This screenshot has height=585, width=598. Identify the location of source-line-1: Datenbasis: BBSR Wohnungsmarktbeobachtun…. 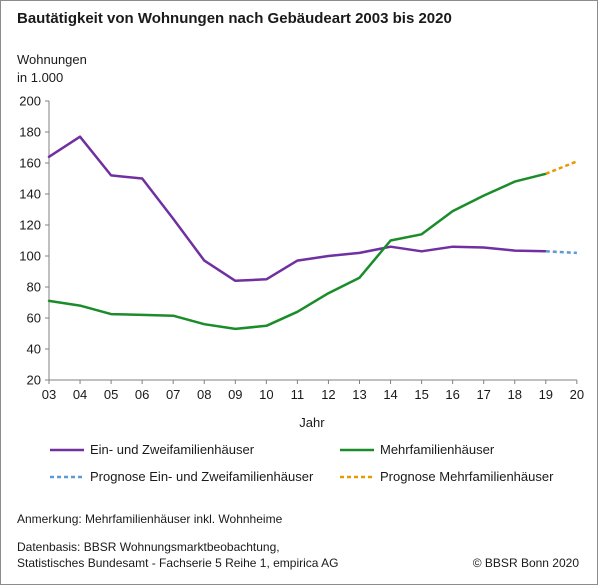
(148, 547).